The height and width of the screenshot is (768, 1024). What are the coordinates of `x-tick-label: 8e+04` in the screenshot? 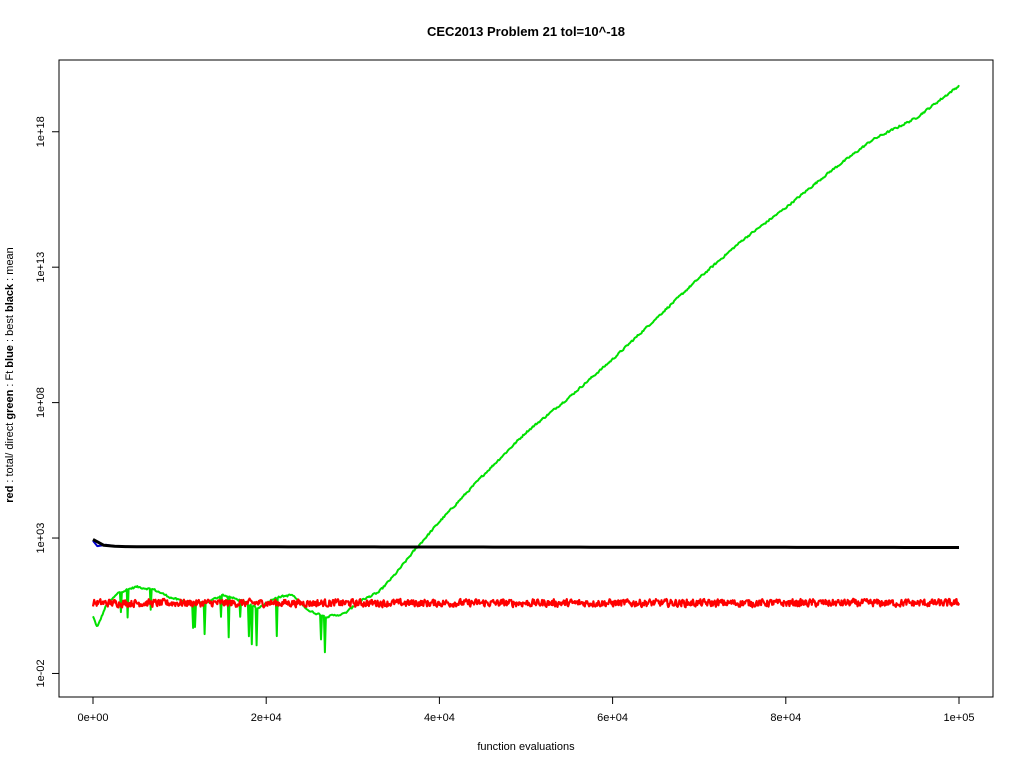 It's located at (785, 718).